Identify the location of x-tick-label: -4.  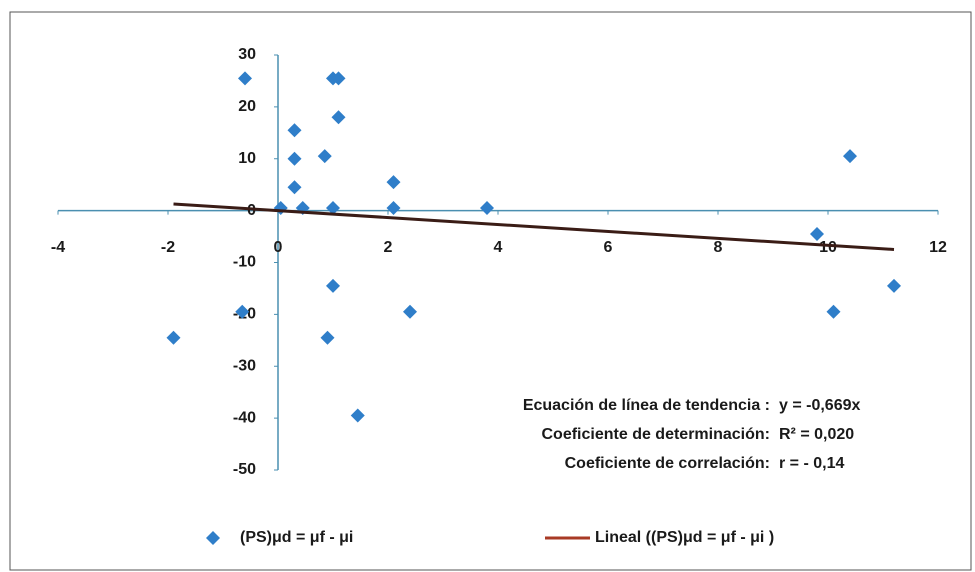
(58, 247).